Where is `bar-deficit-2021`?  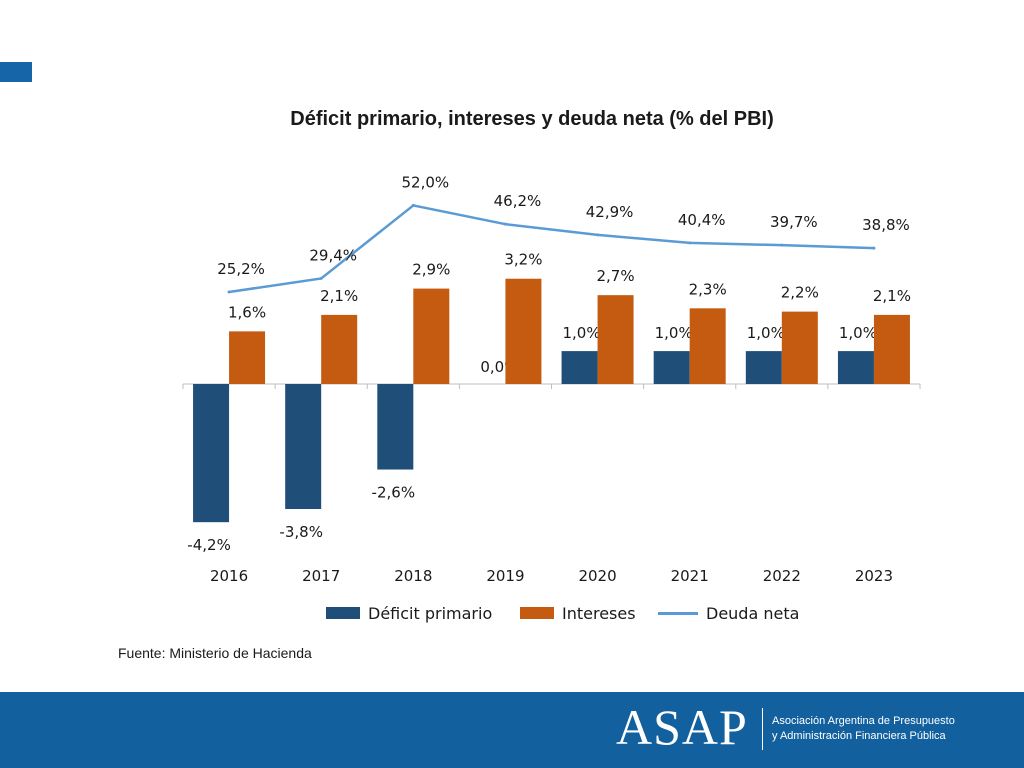 bar-deficit-2021 is located at coordinates (671, 367).